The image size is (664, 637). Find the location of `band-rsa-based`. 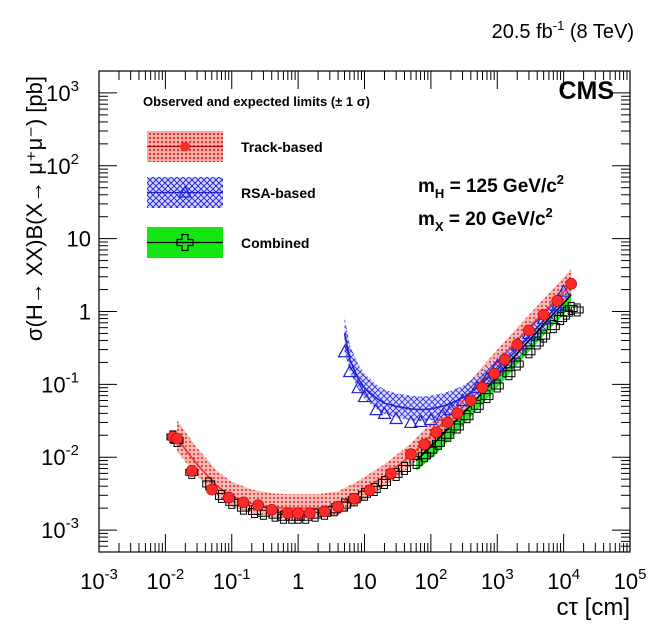

band-rsa-based is located at coordinates (454, 355).